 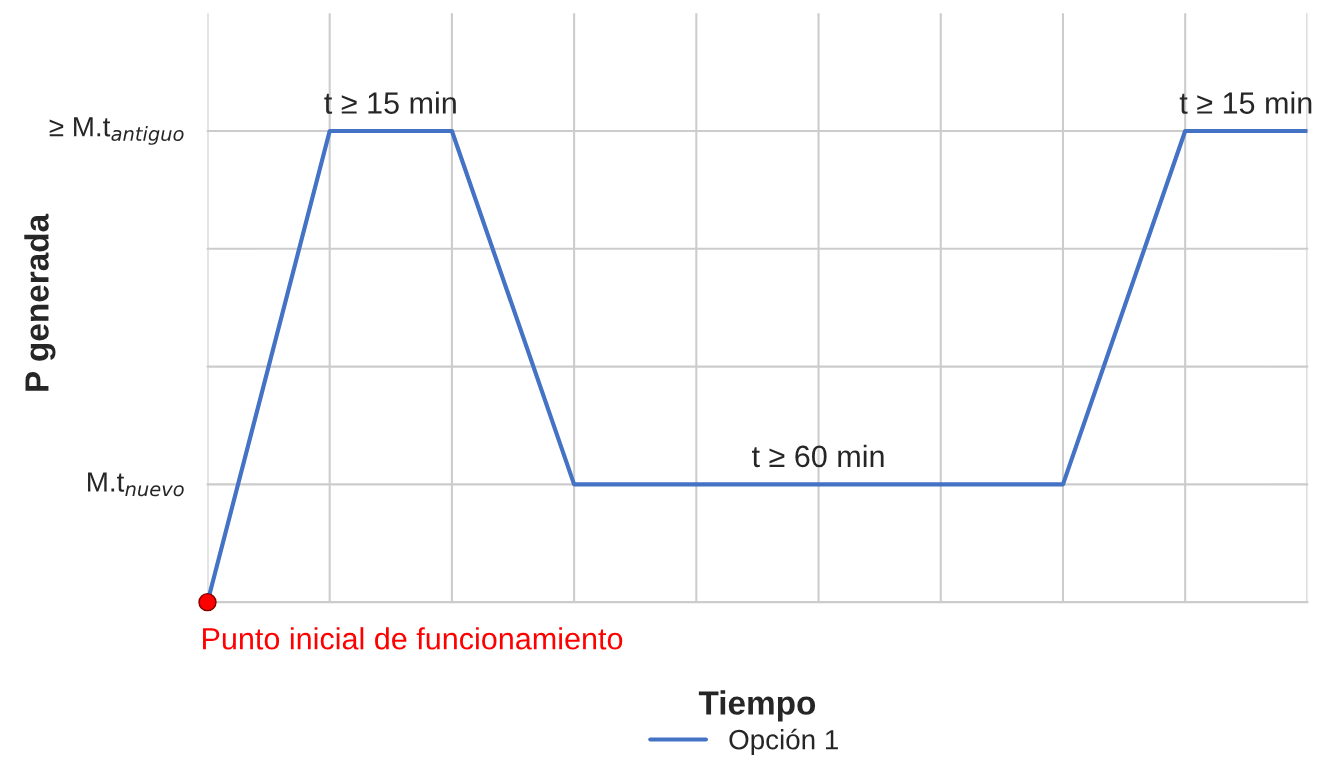 What do you see at coordinates (136, 484) in the screenshot?
I see `ref-line-label: M.t$_{nuevo}$` at bounding box center [136, 484].